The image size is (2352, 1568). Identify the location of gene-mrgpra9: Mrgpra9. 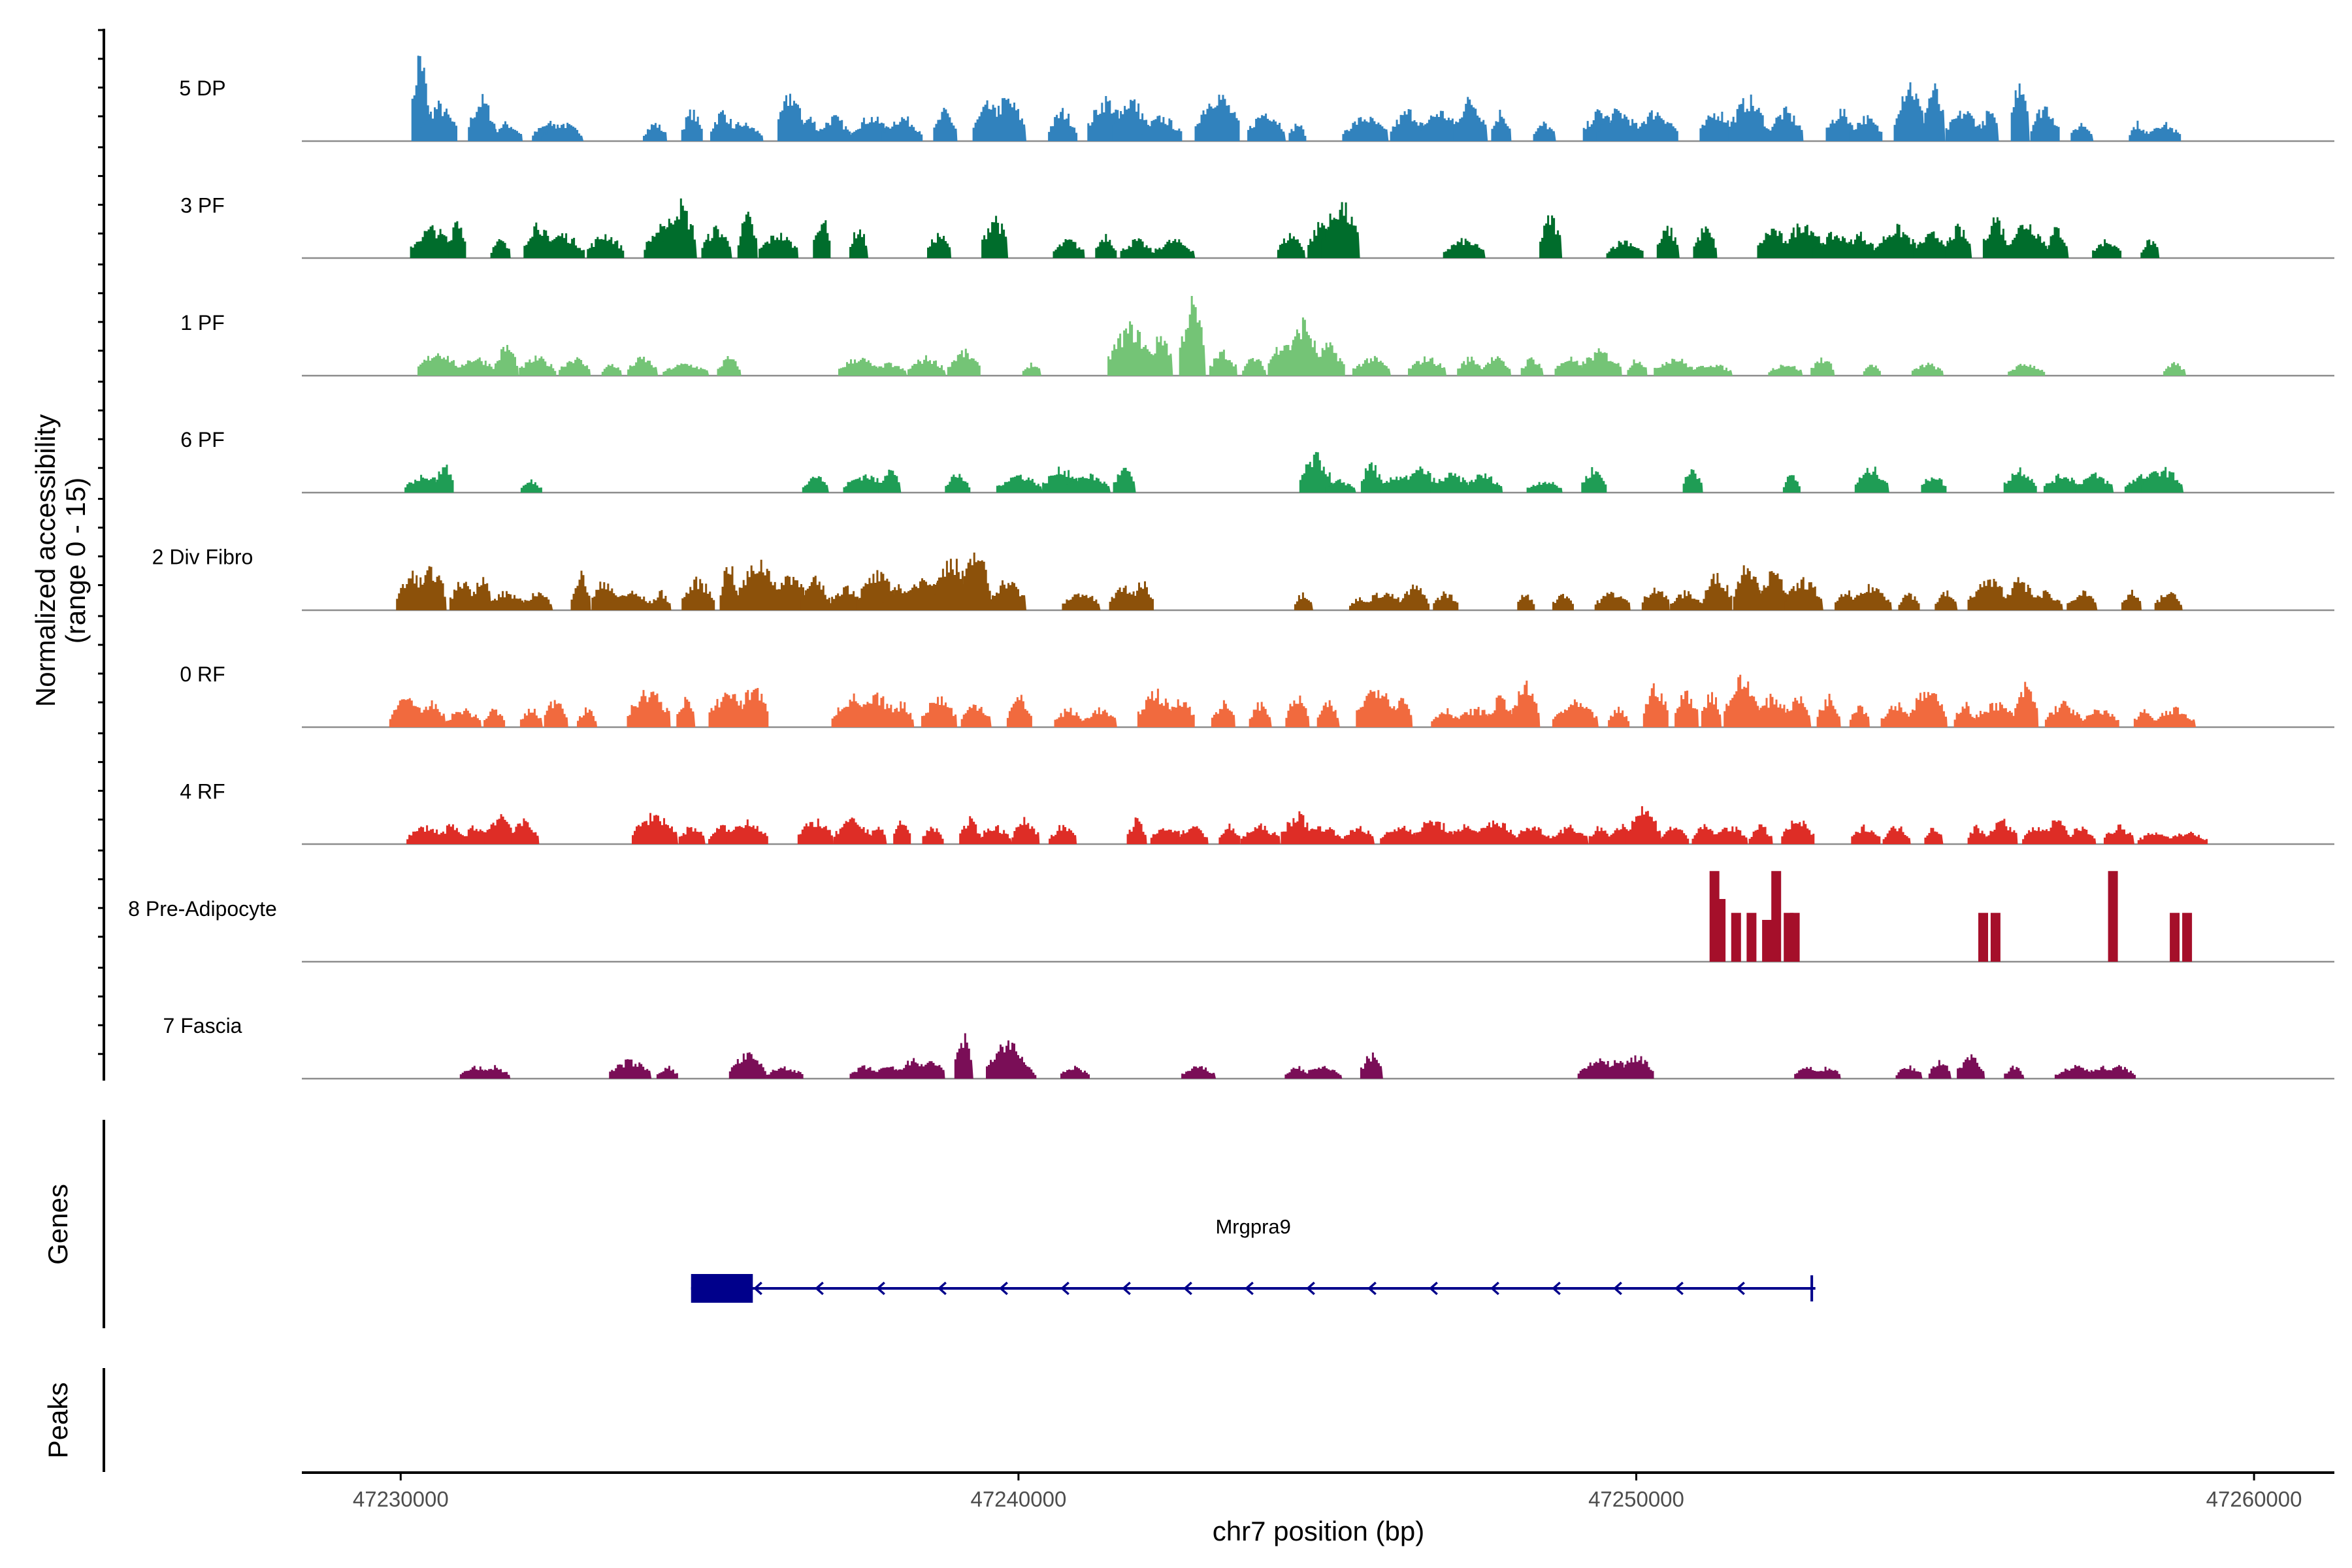
(1253, 1259).